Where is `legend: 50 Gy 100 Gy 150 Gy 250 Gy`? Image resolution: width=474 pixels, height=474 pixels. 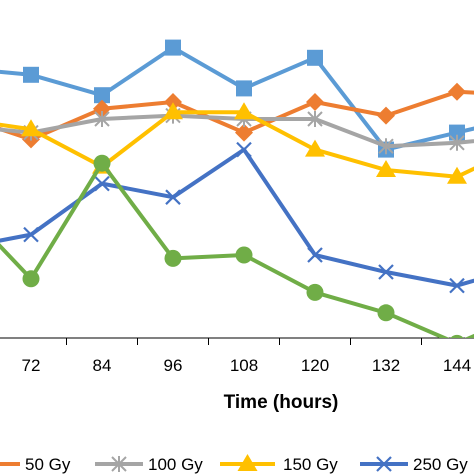 legend: 50 Gy 100 Gy 150 Gy 250 Gy is located at coordinates (234, 464).